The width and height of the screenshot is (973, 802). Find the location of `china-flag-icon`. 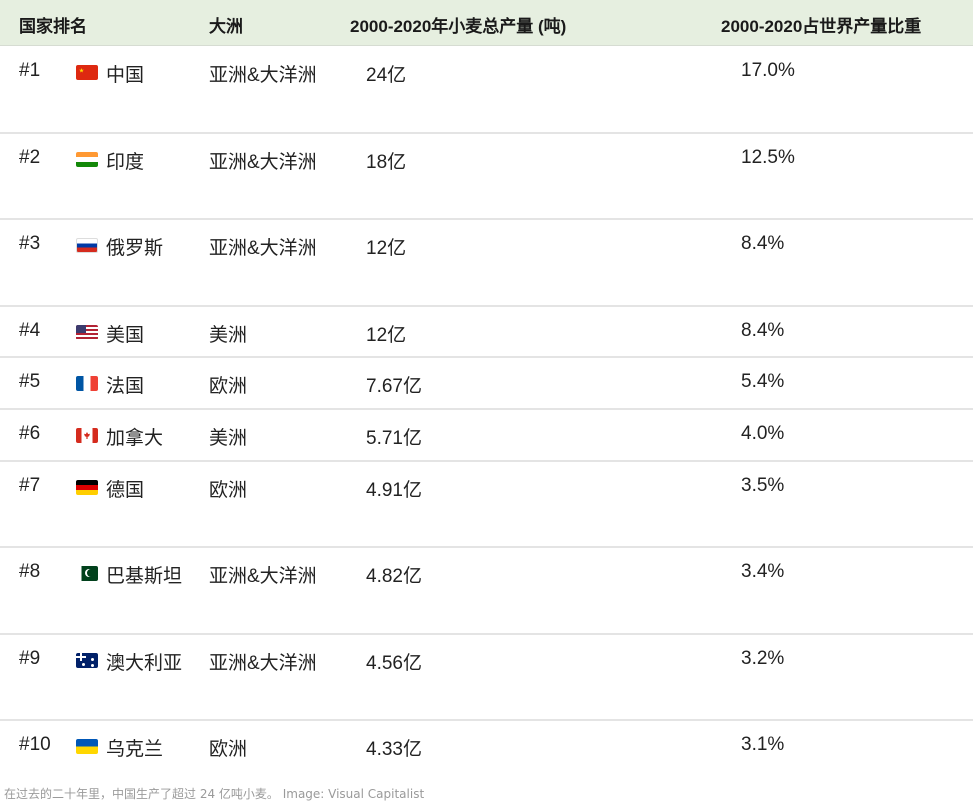

china-flag-icon is located at coordinates (87, 72).